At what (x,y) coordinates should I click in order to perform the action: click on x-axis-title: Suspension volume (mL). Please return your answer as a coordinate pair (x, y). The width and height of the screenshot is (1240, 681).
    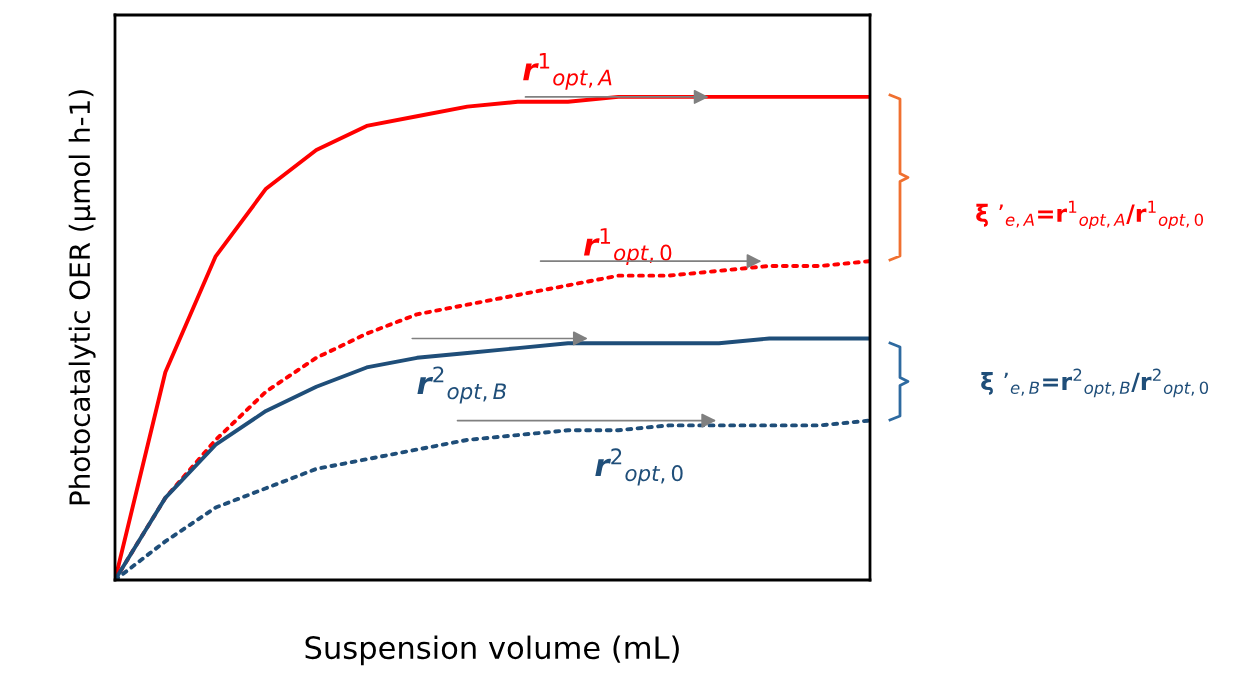
    Looking at the image, I should click on (492, 650).